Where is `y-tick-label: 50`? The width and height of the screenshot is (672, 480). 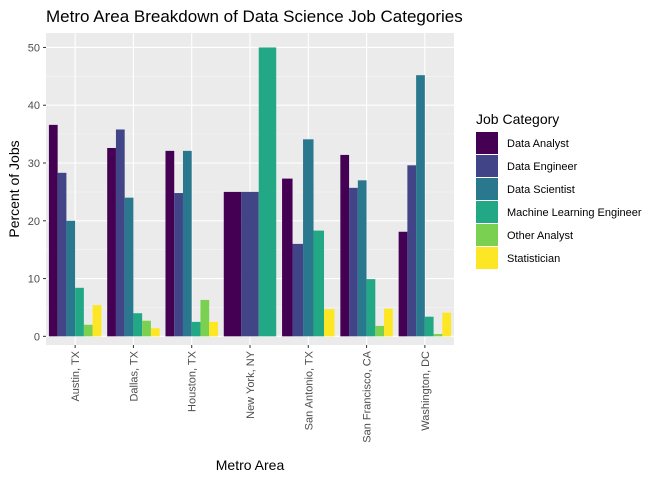
y-tick-label: 50 is located at coordinates (34, 48).